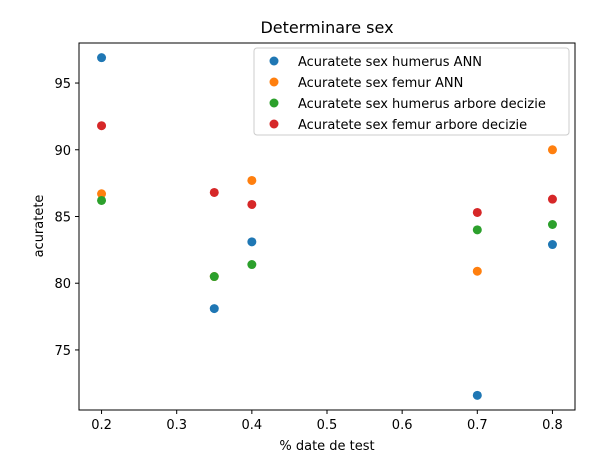 This screenshot has height=470, width=611. Describe the element at coordinates (402, 425) in the screenshot. I see `x-tick-label: 0.6` at that location.